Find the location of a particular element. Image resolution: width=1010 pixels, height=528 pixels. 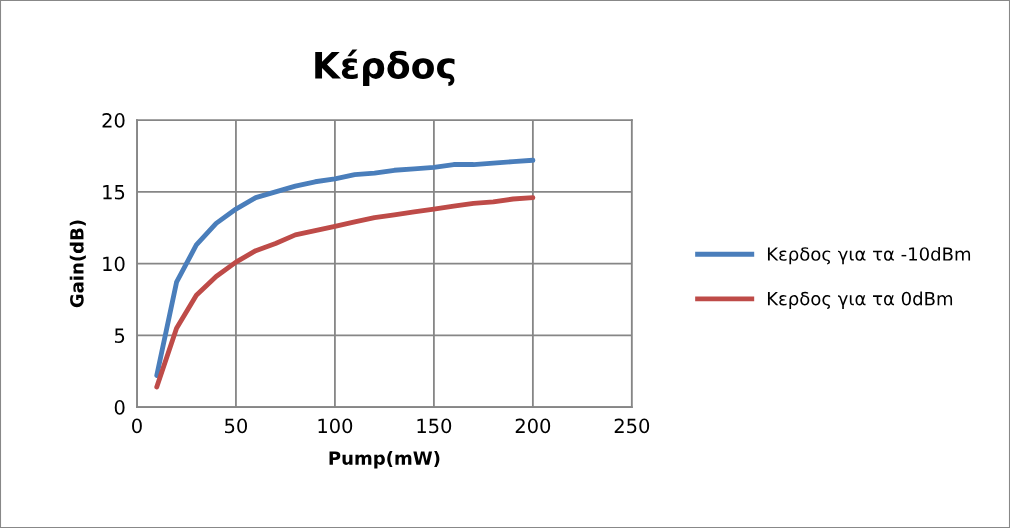

y-tick-label: 10 is located at coordinates (114, 264).